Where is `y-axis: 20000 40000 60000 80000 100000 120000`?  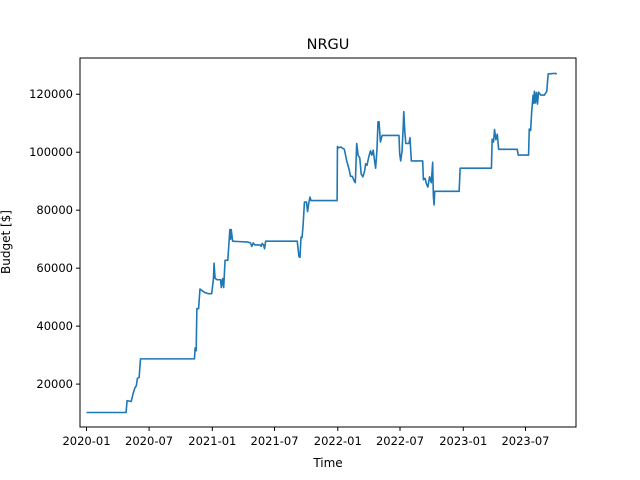 y-axis: 20000 40000 60000 80000 100000 120000 is located at coordinates (54, 239).